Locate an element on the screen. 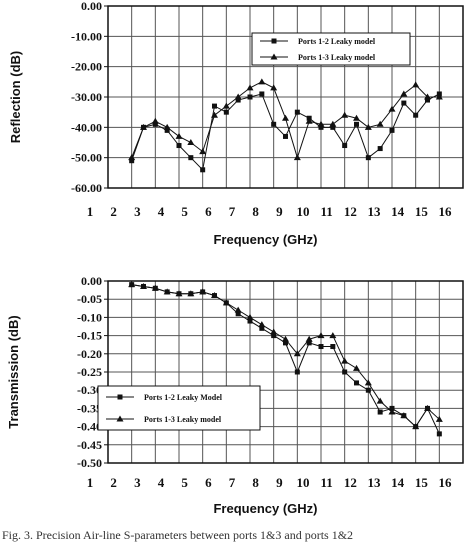 Image resolution: width=474 pixels, height=548 pixels. x-tick-label: 1 is located at coordinates (90, 211).